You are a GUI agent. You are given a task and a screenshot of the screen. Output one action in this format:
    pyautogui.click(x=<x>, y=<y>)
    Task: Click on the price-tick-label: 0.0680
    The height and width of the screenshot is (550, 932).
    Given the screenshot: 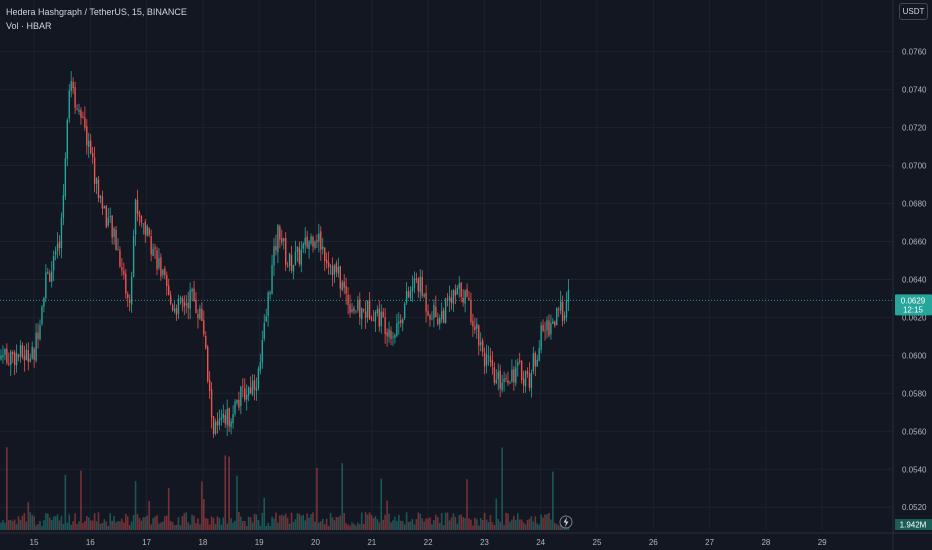 What is the action you would take?
    pyautogui.click(x=914, y=204)
    